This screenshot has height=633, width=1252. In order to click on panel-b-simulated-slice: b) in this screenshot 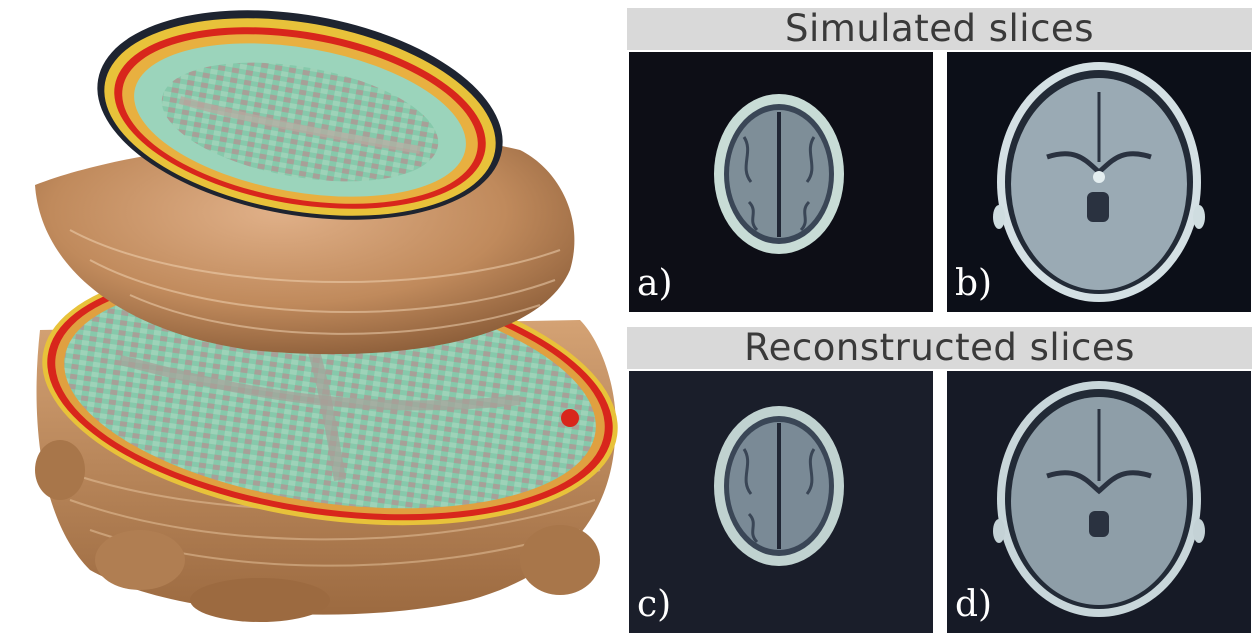, I will do `click(1099, 182)`.